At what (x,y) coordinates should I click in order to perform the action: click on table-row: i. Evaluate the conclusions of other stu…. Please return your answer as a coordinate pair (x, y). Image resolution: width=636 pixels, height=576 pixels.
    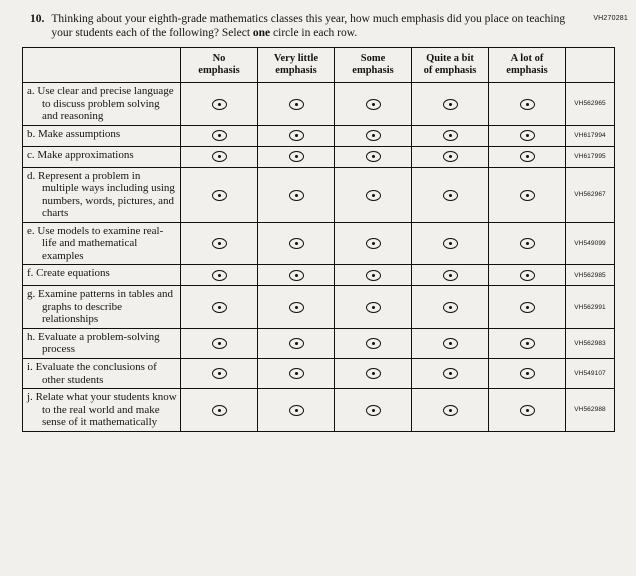
    Looking at the image, I should click on (318, 373).